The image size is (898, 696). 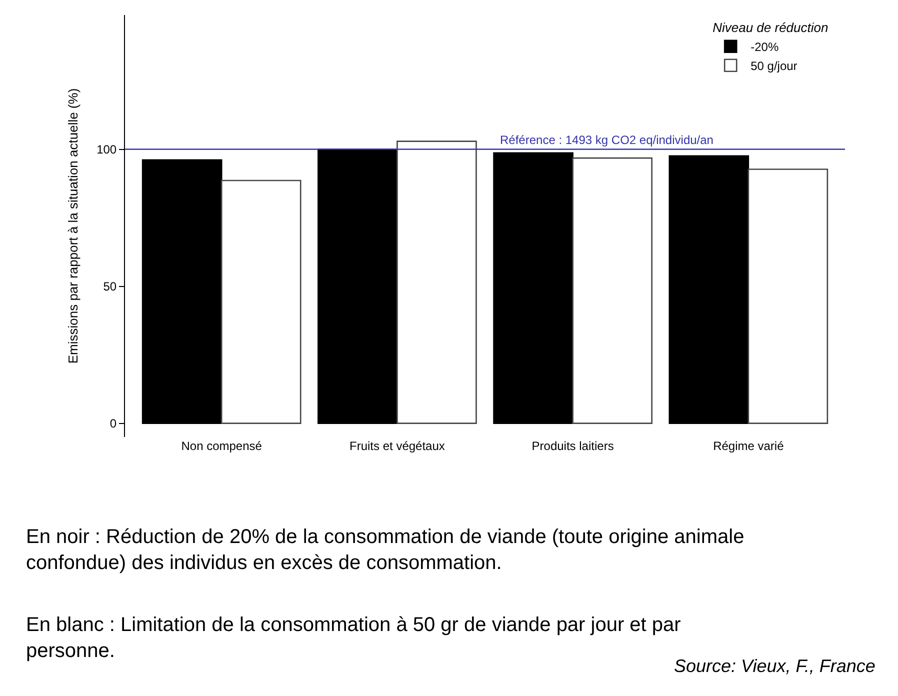 I want to click on annotation: Référence : 1493 kg CO2 eq/individu/an, so click(x=607, y=140).